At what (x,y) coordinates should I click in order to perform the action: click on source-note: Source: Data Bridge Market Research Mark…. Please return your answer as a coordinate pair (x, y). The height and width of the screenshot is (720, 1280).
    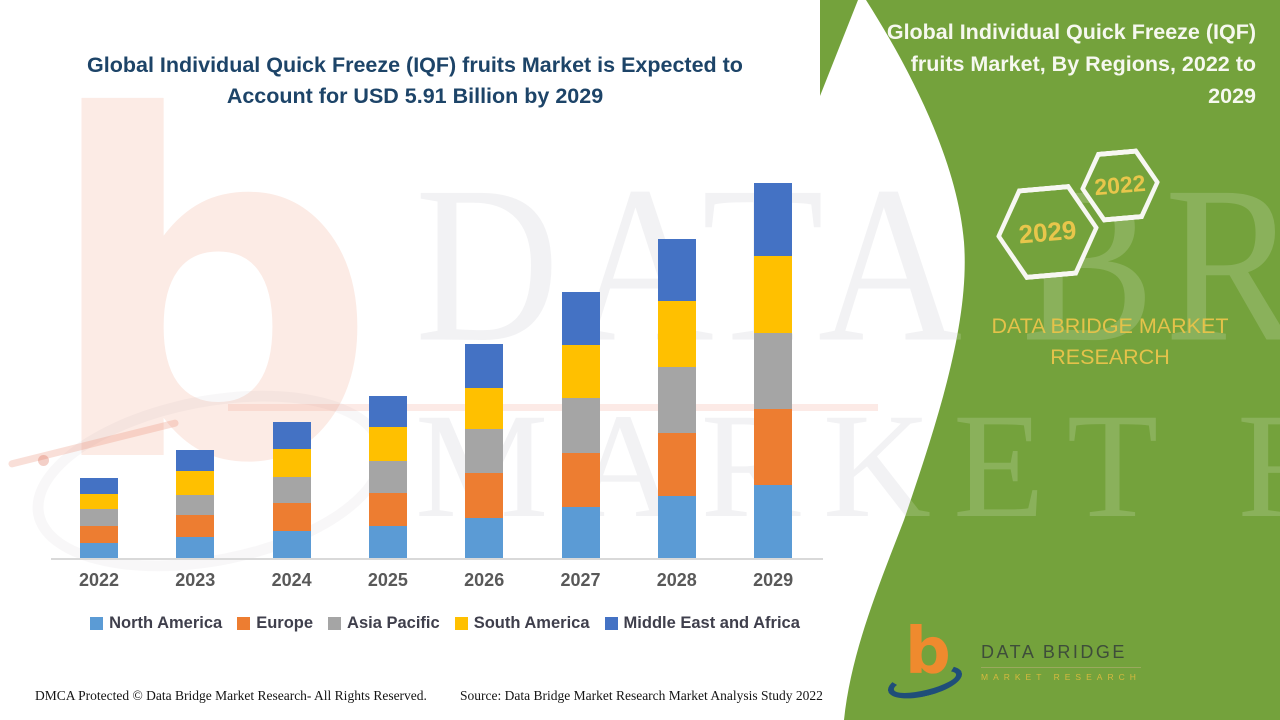
    Looking at the image, I should click on (641, 695).